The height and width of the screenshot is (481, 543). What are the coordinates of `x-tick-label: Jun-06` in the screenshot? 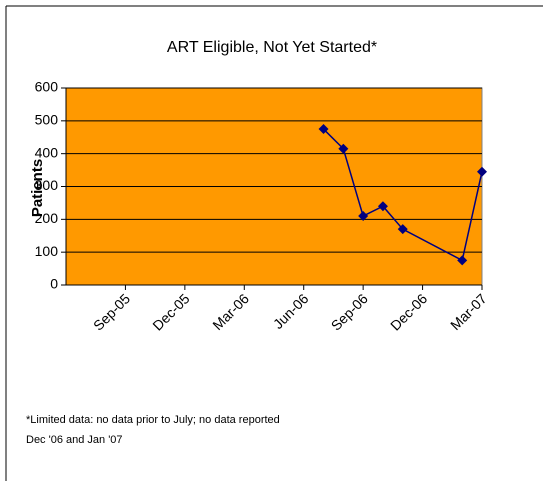 It's located at (291, 311).